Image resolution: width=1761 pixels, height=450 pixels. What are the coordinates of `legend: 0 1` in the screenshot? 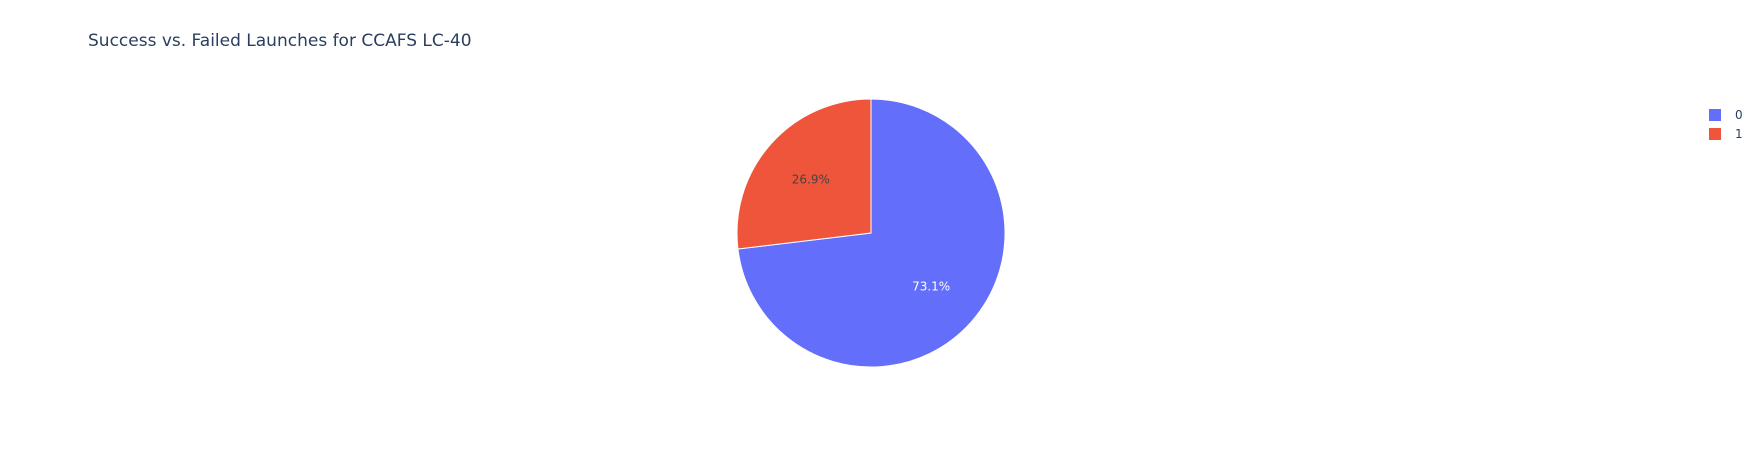 It's located at (1726, 124).